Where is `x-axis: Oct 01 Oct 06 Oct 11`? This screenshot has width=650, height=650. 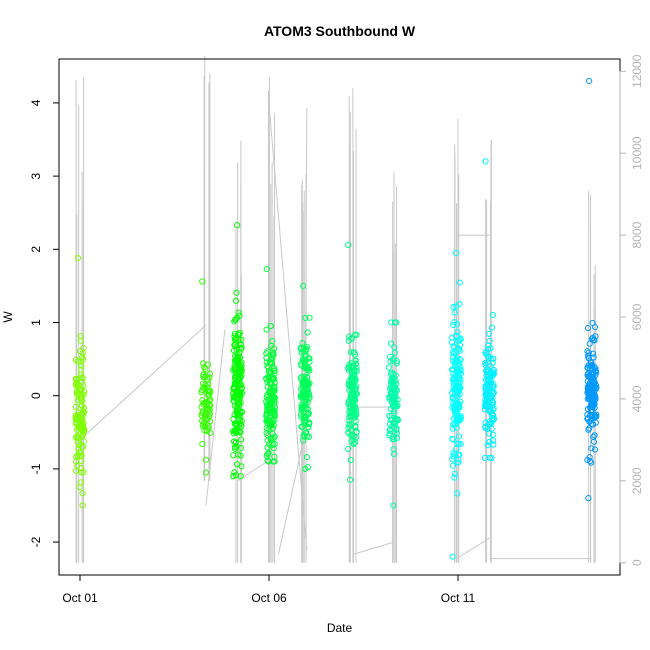 x-axis: Oct 01 Oct 06 Oct 11 is located at coordinates (269, 589).